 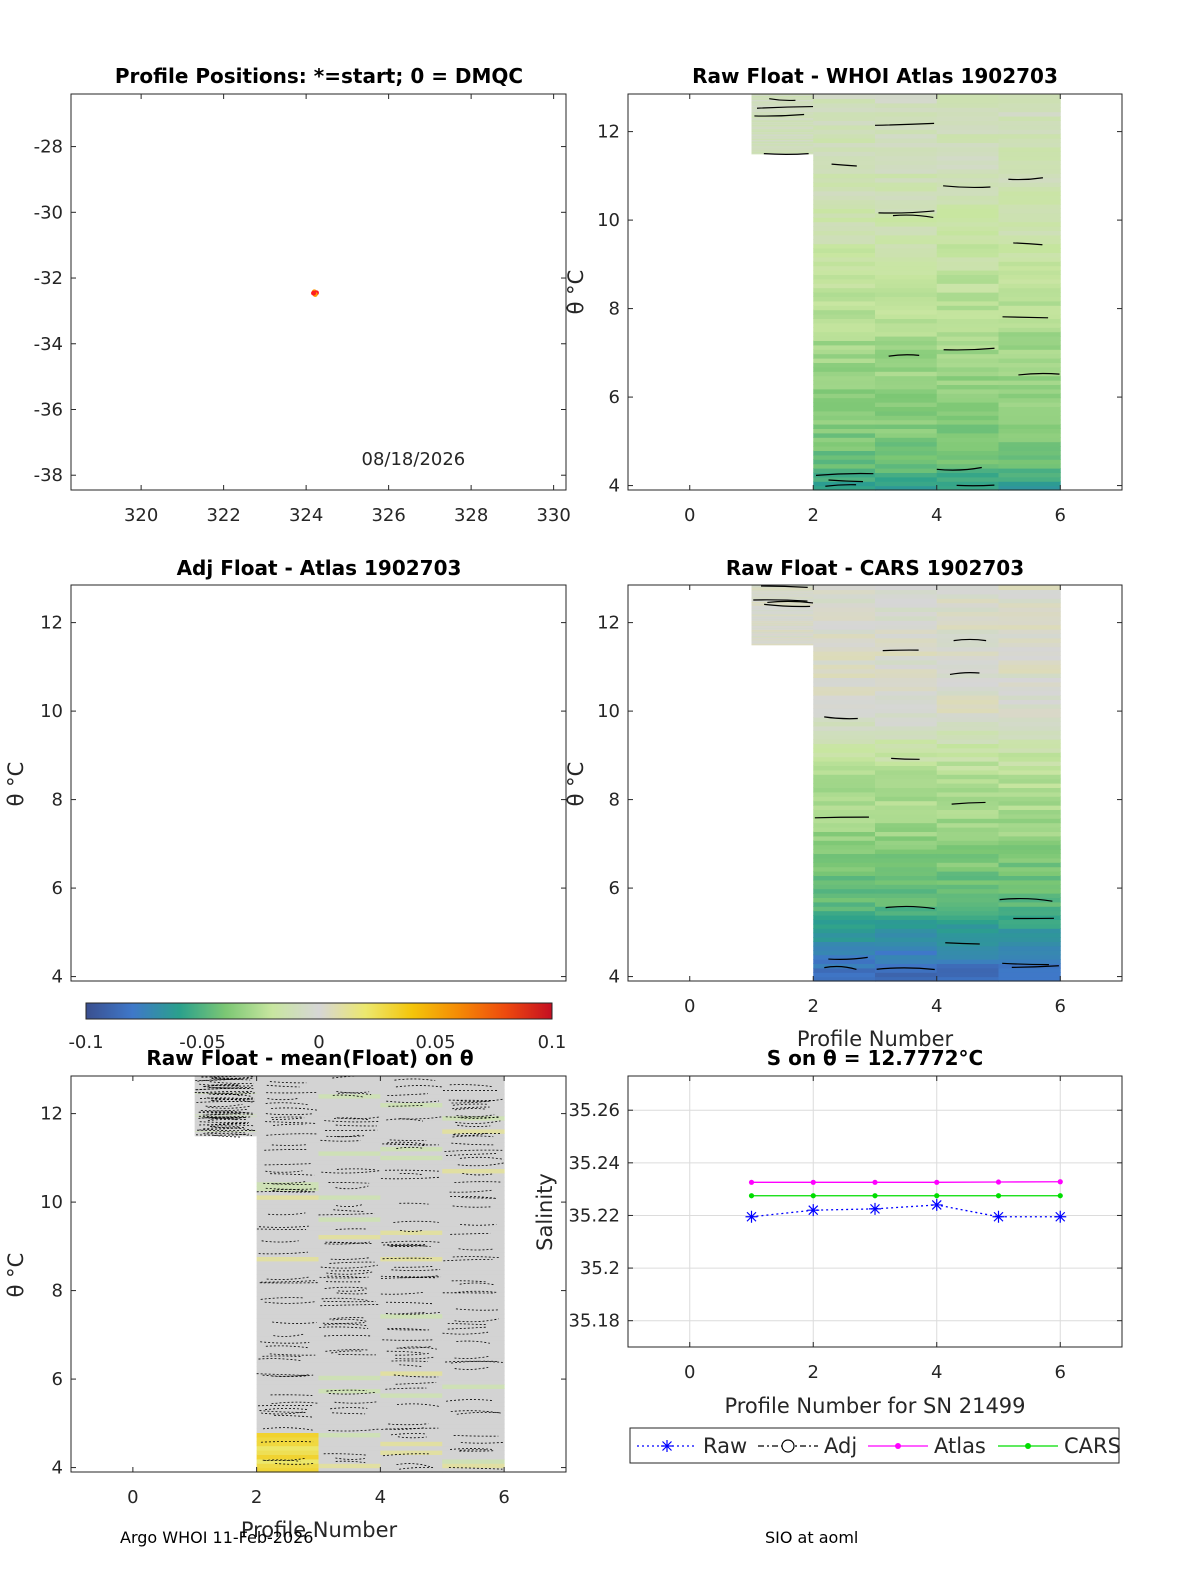 I want to click on data-point-raw, so click(x=875, y=1209).